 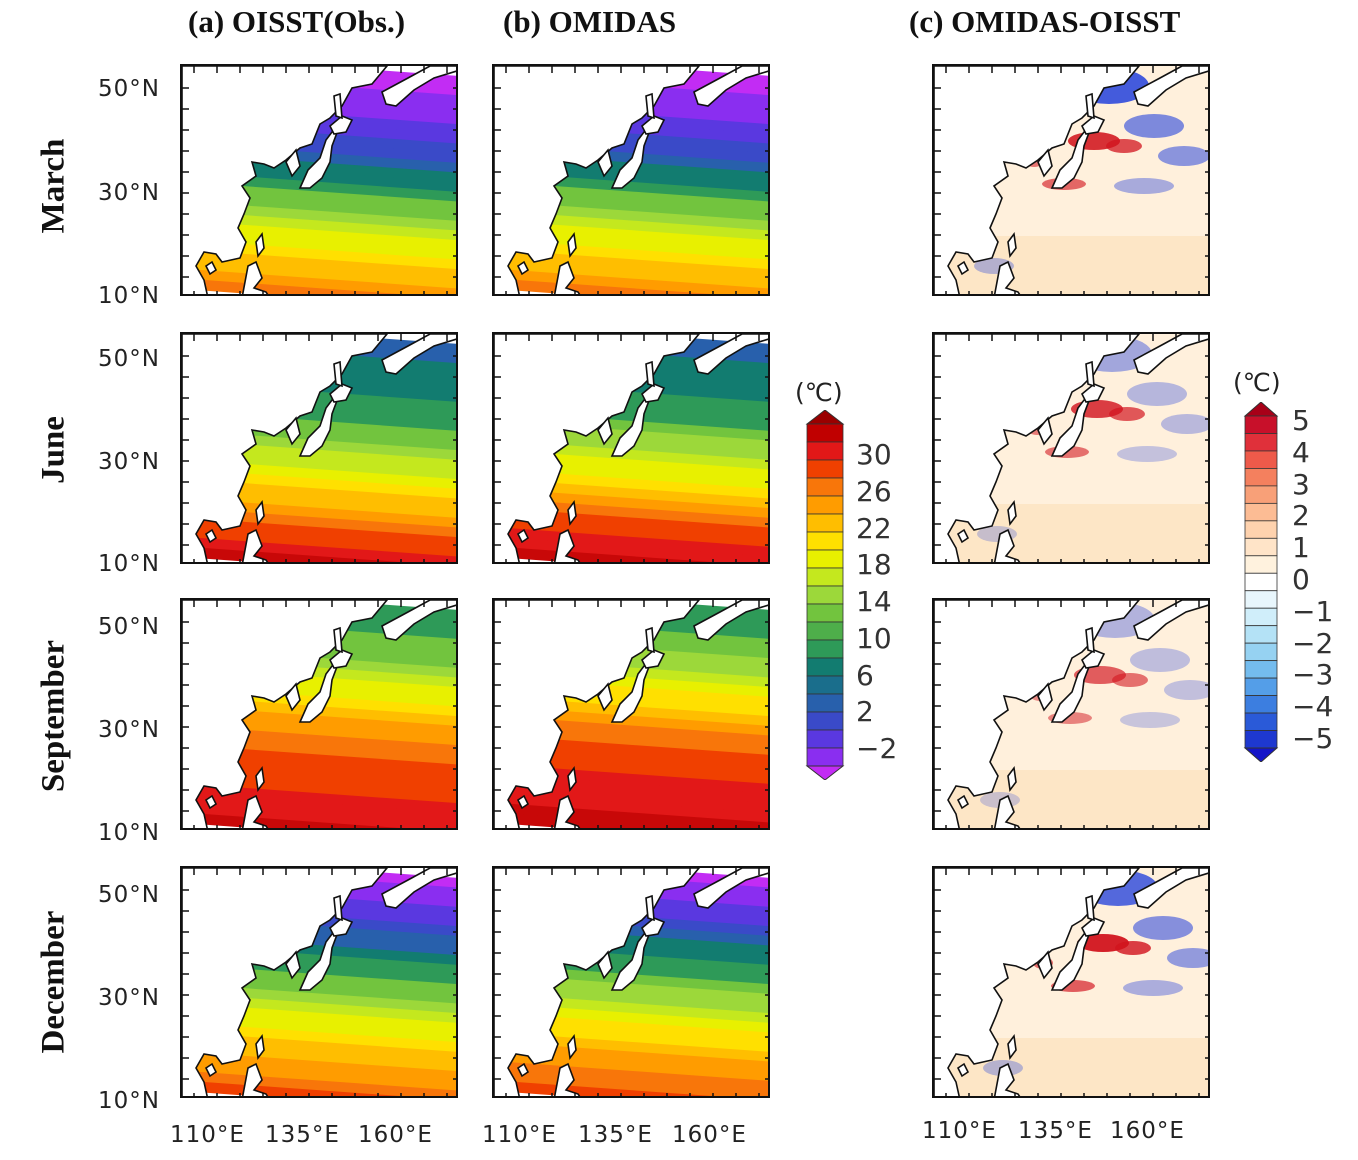 What do you see at coordinates (129, 462) in the screenshot?
I see `lat-label-30n-r2: 30°N` at bounding box center [129, 462].